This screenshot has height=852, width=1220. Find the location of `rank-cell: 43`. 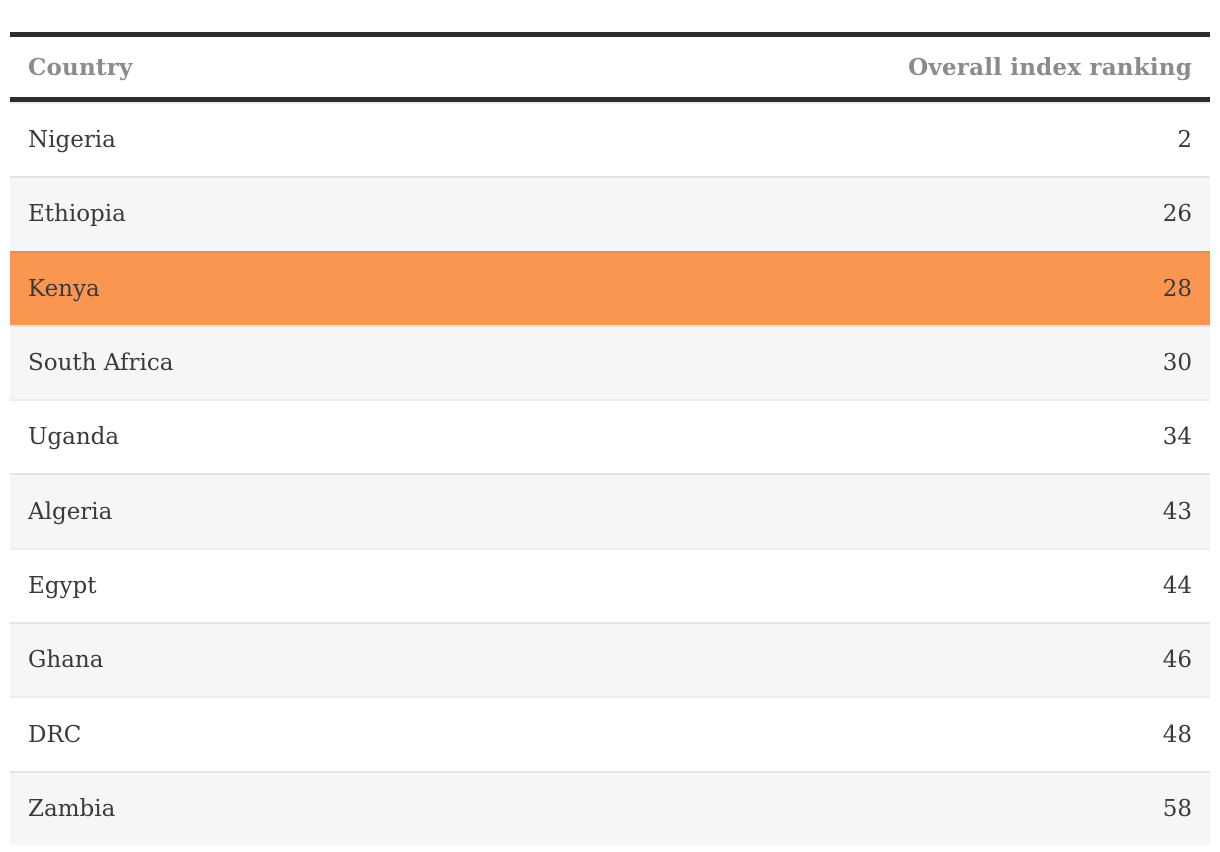

rank-cell: 43 is located at coordinates (1177, 511).